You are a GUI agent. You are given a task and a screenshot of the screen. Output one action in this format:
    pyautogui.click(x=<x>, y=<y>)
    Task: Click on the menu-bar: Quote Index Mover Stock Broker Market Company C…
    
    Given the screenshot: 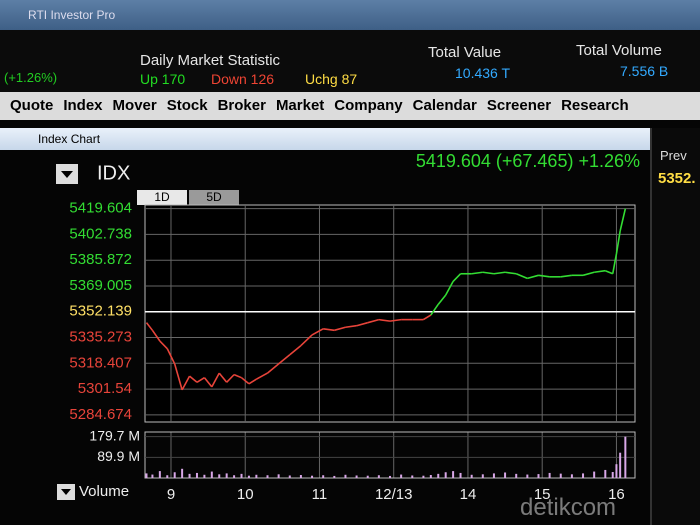 What is the action you would take?
    pyautogui.click(x=350, y=106)
    